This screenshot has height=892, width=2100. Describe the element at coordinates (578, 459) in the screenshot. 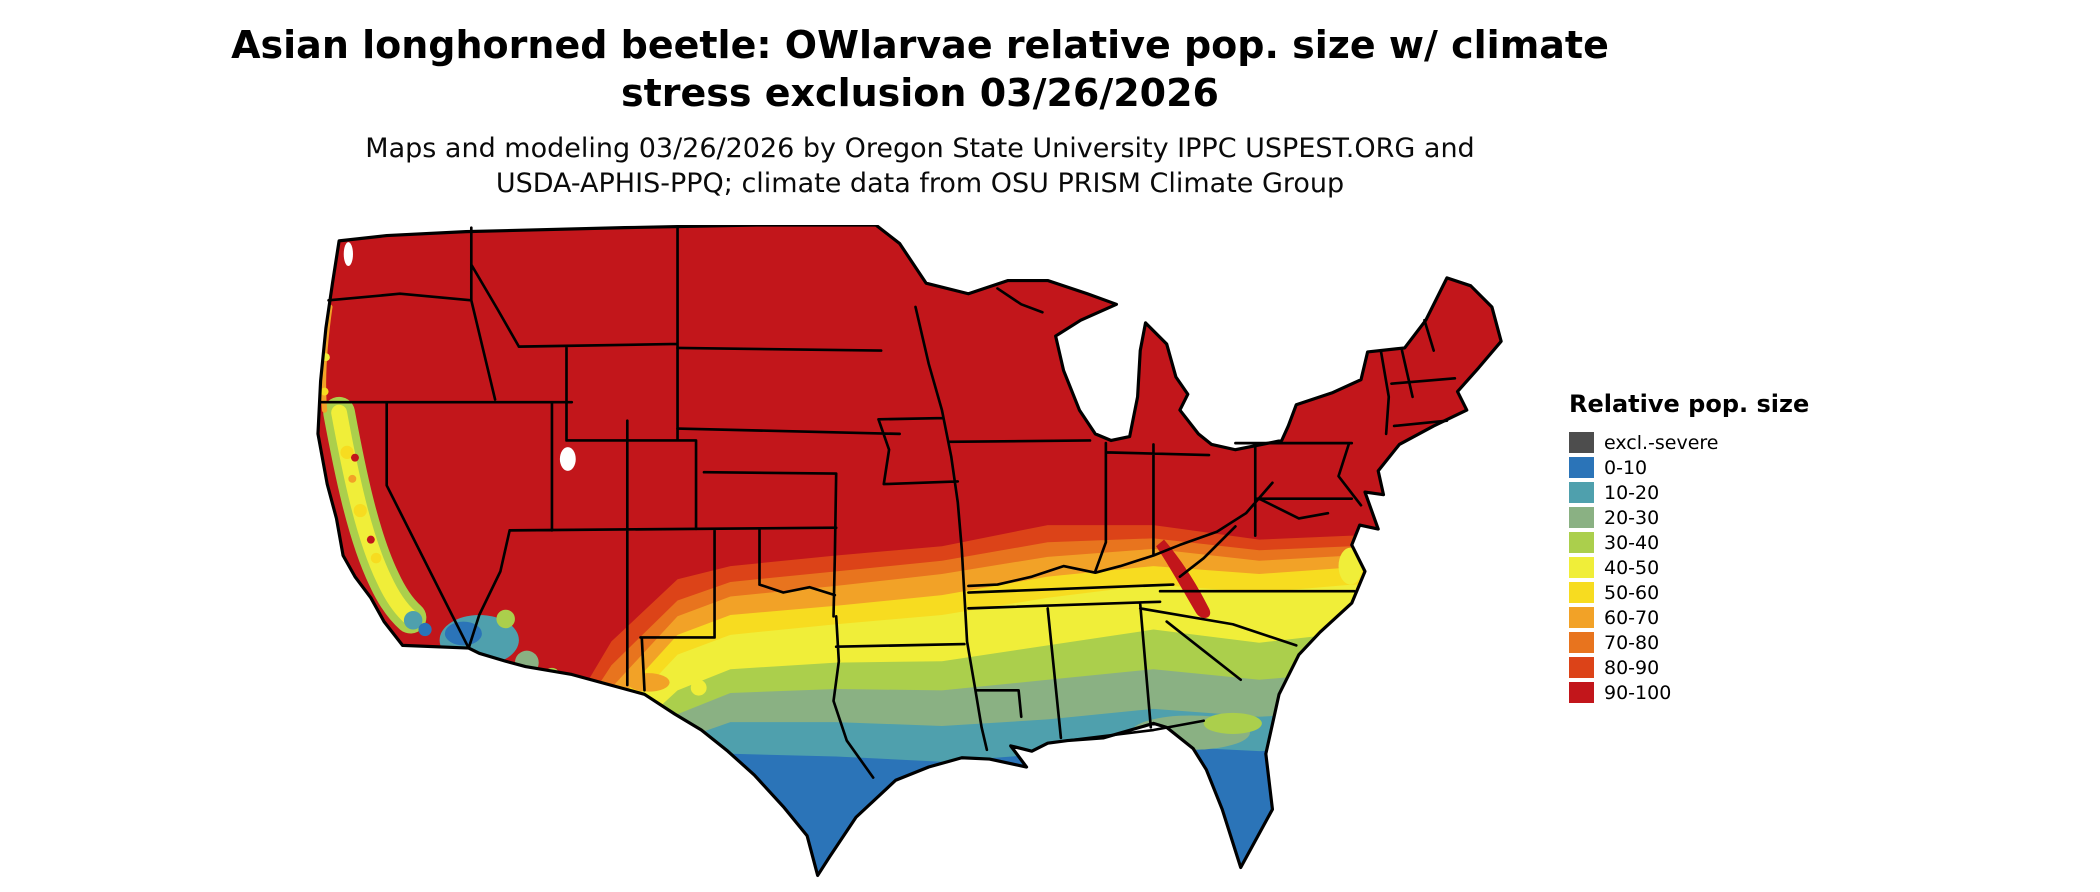

I see `state-borders-west` at that location.